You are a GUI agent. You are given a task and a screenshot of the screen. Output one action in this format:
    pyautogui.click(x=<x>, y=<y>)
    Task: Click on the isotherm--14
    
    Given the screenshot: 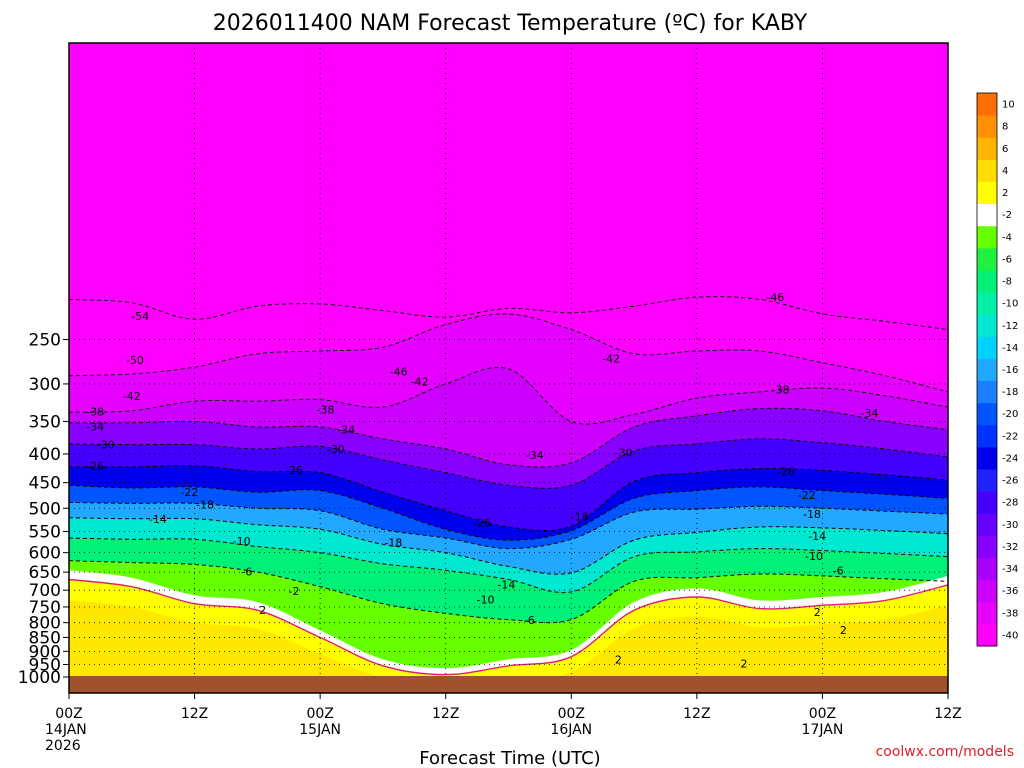 What is the action you would take?
    pyautogui.click(x=508, y=546)
    